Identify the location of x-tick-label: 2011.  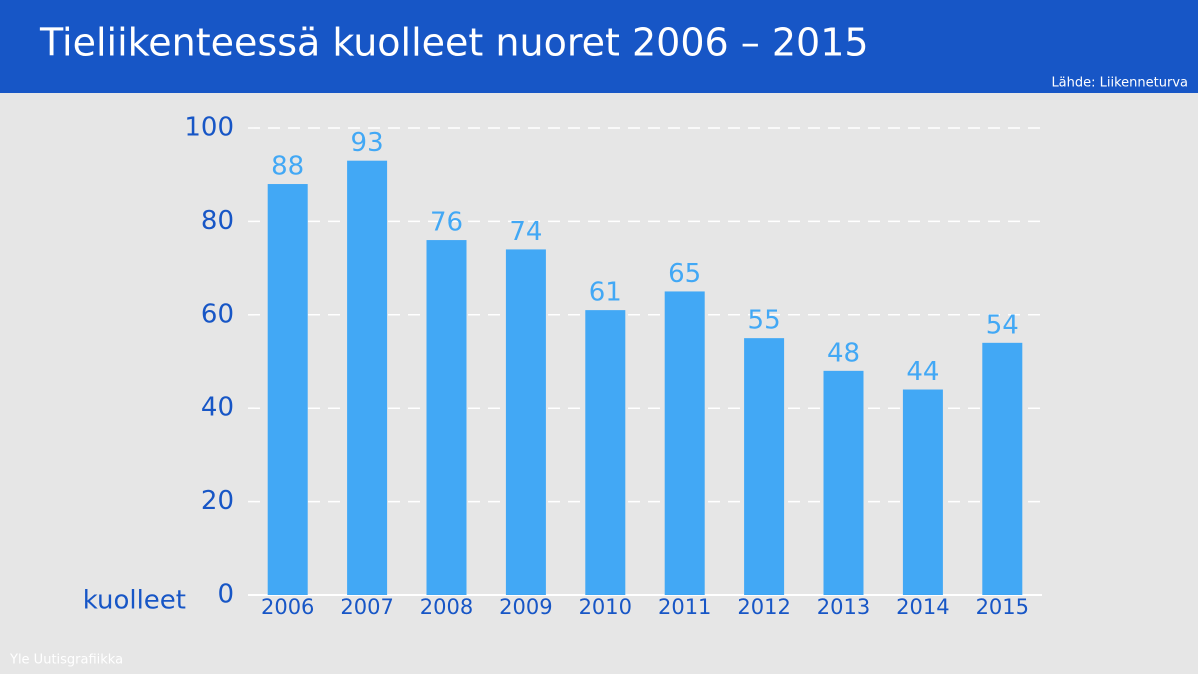
(684, 607).